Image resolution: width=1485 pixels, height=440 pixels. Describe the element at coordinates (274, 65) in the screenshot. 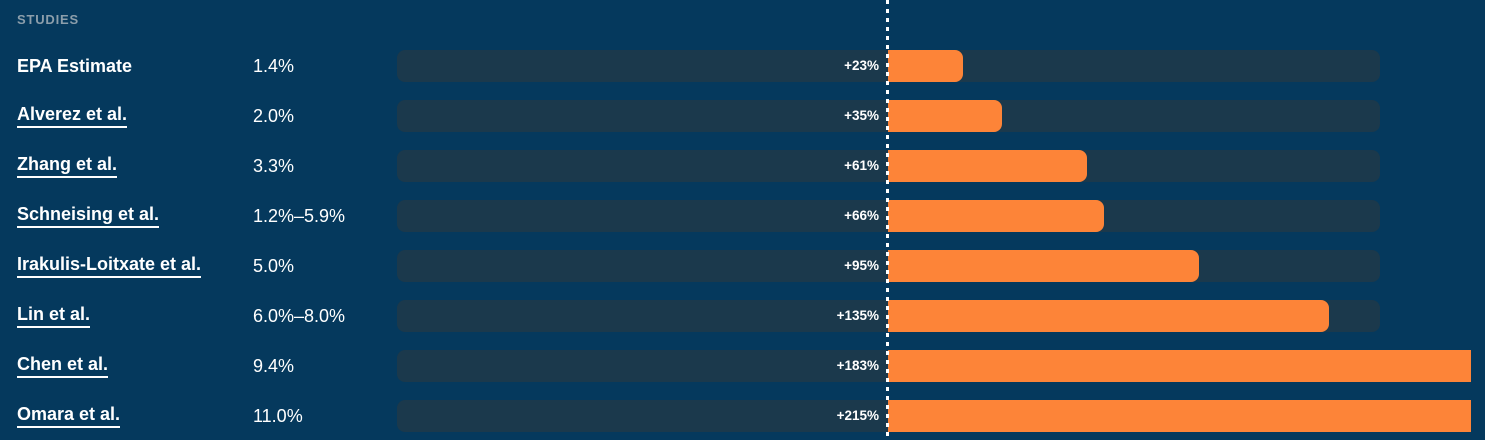

I see `leak-rate-value: 1.4%` at that location.